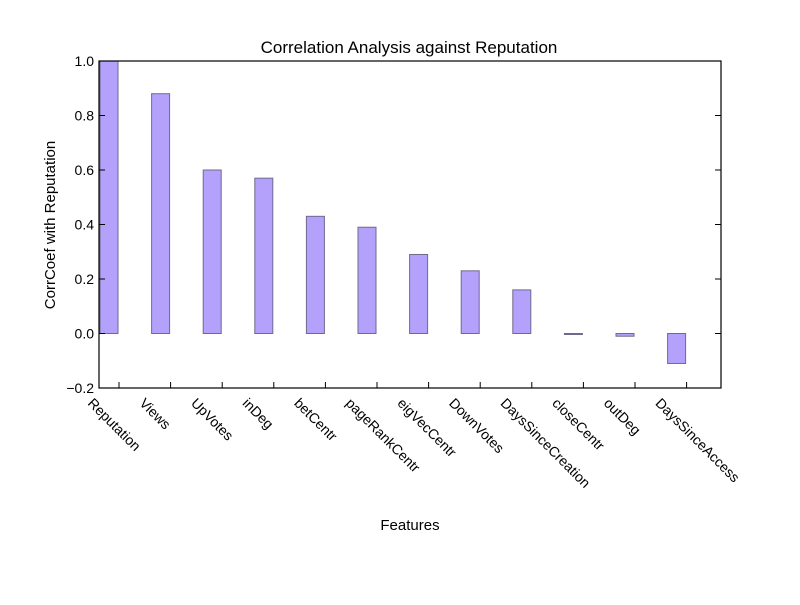 The height and width of the screenshot is (605, 800). What do you see at coordinates (114, 424) in the screenshot?
I see `x-tick-label: Reputation` at bounding box center [114, 424].